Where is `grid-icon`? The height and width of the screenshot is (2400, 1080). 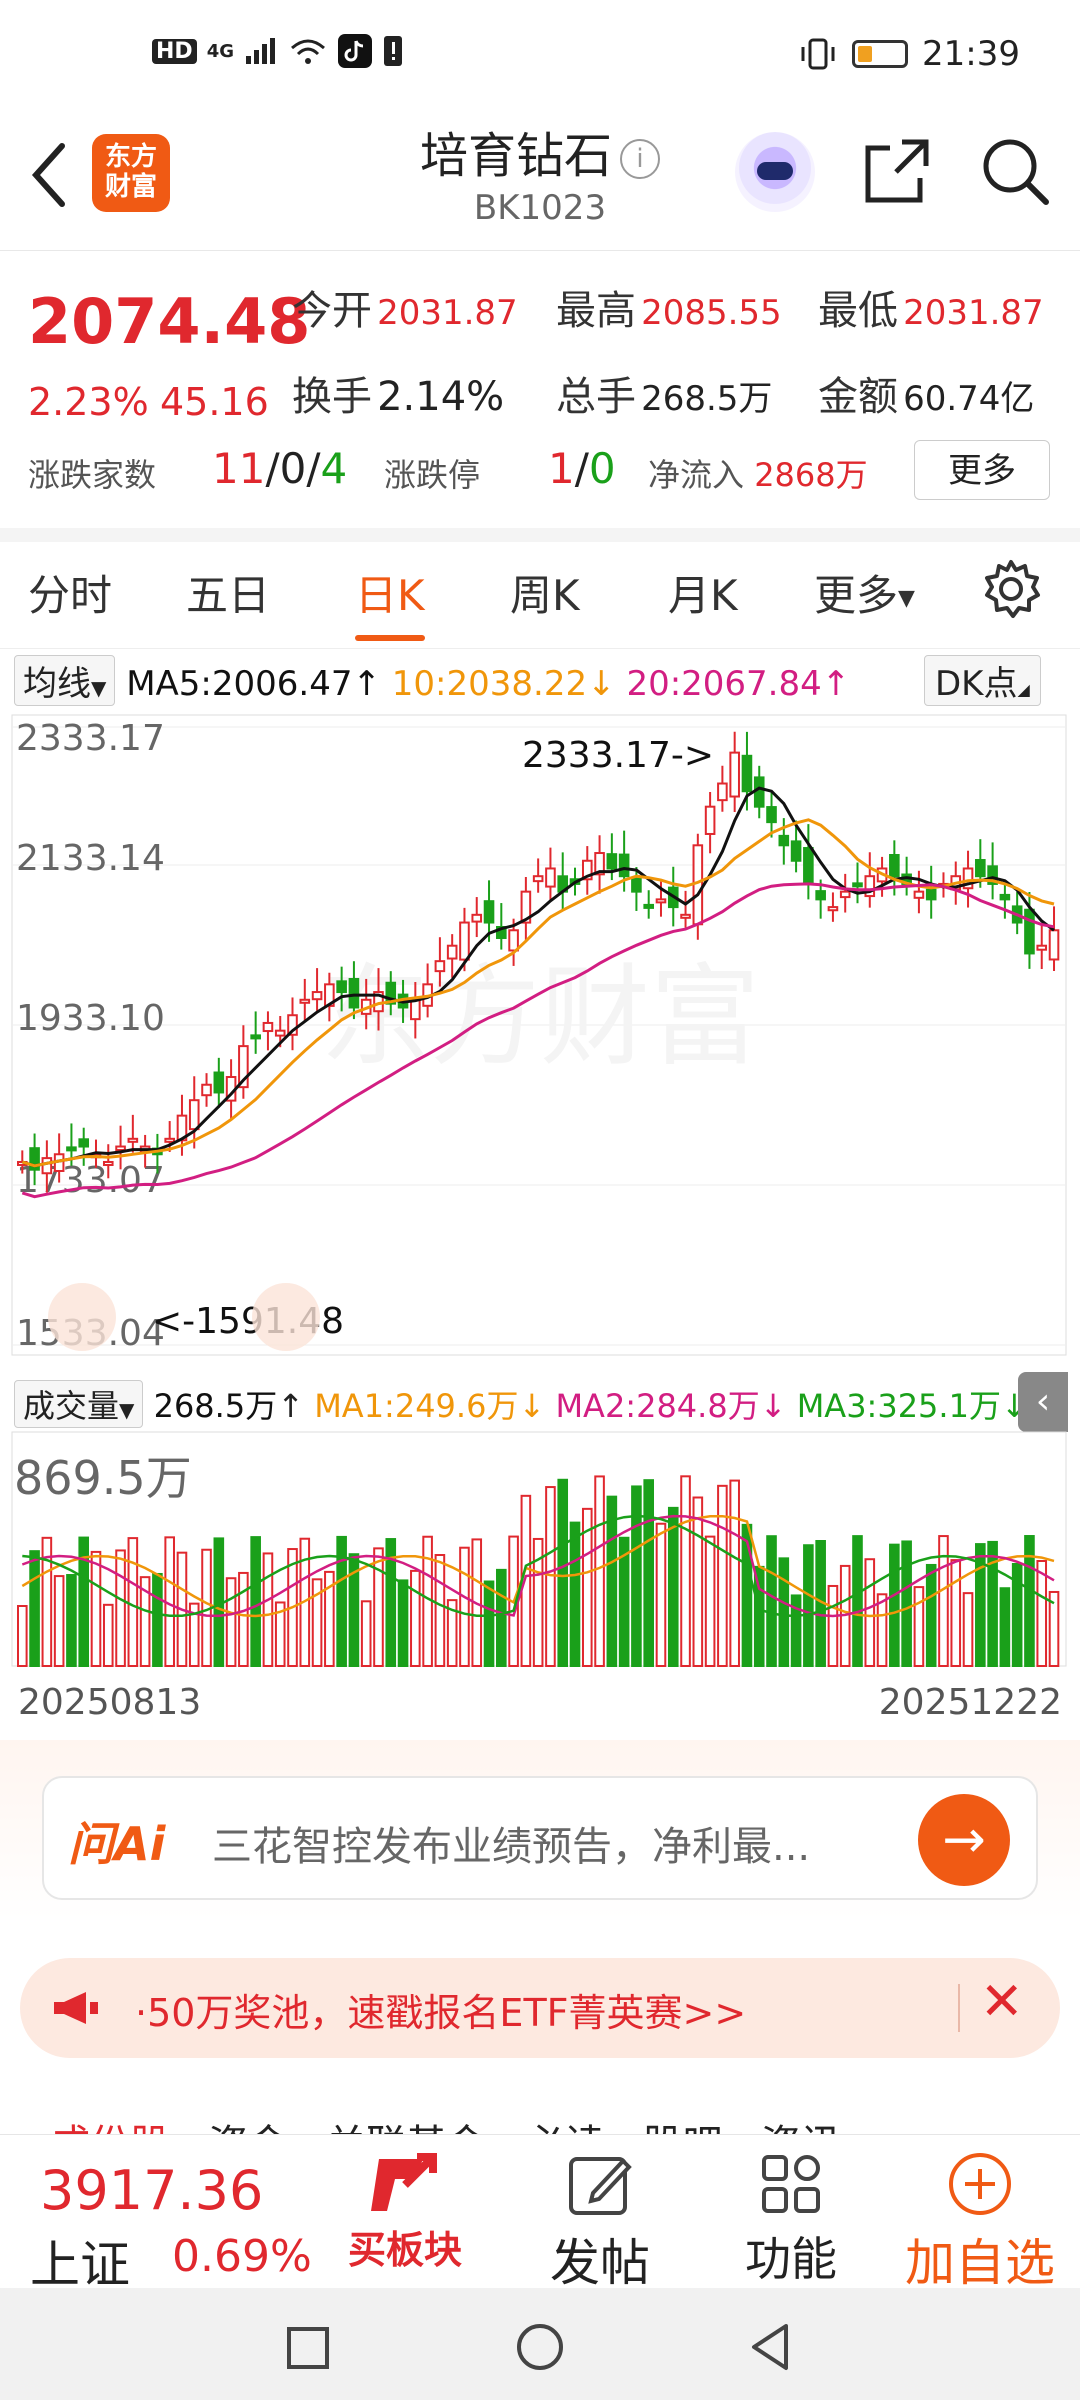
grid-icon is located at coordinates (791, 2184).